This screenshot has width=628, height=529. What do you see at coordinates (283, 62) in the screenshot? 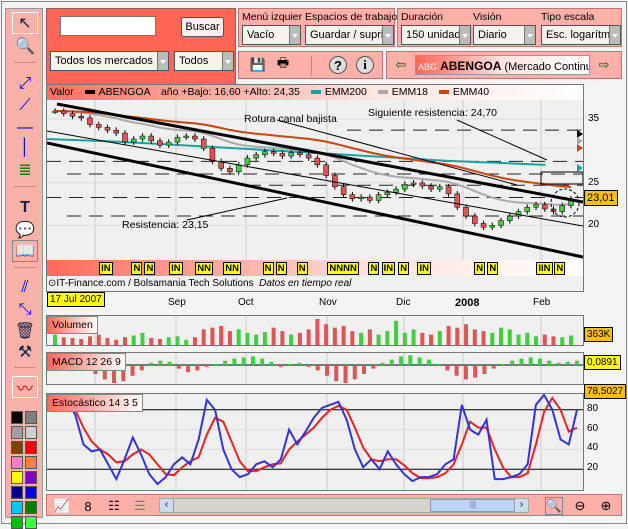
I see `print-icon: 🖶` at bounding box center [283, 62].